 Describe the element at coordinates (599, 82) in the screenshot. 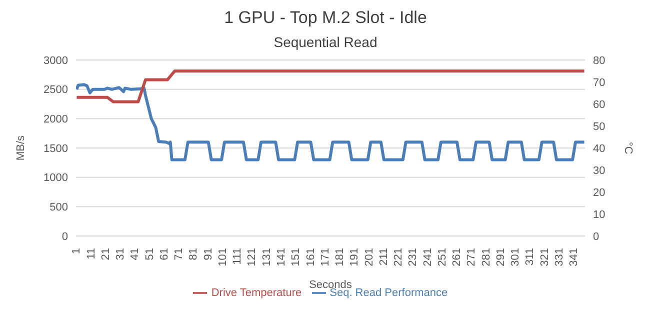

I see `y2-tick-label: 70` at that location.